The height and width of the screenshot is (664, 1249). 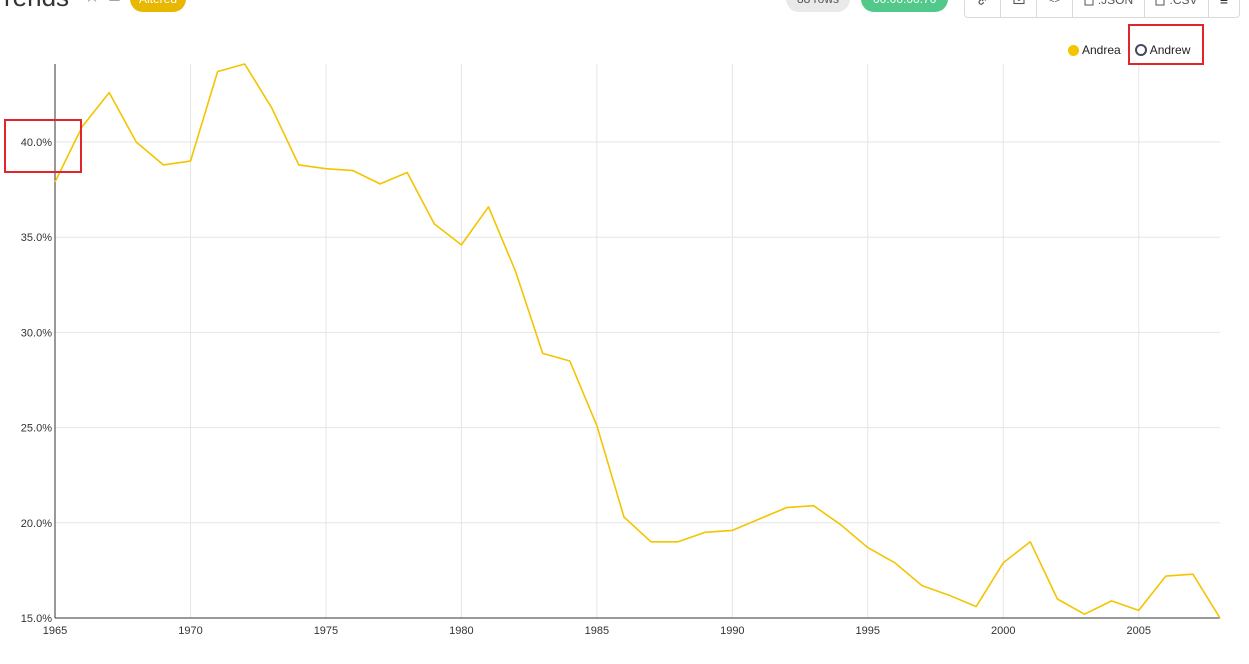 I want to click on chart-legend: Andrea Andrew, so click(x=1136, y=50).